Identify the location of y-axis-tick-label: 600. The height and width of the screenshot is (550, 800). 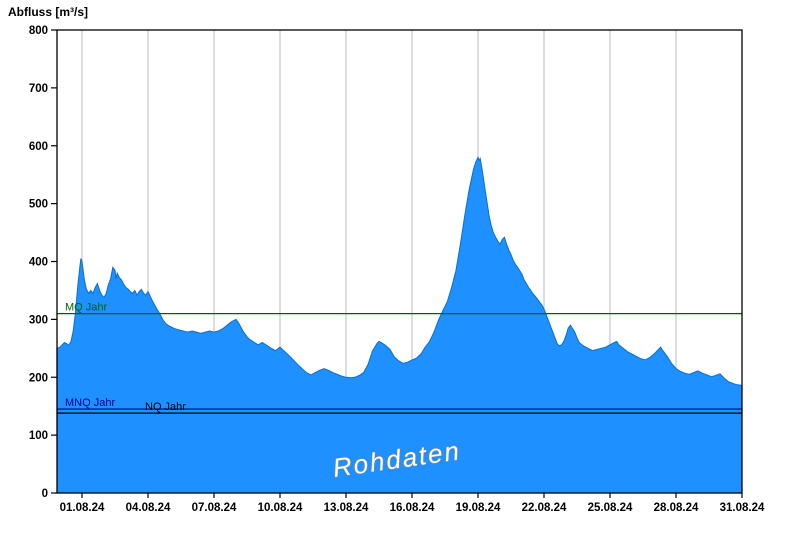
(38, 147).